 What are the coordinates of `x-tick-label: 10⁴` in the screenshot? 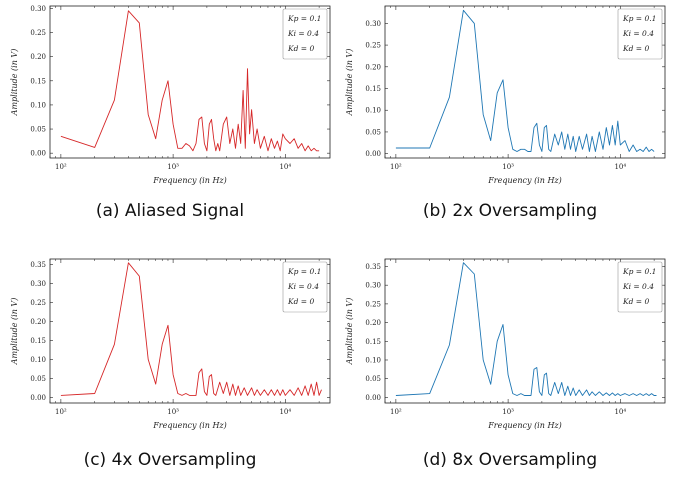 It's located at (620, 412).